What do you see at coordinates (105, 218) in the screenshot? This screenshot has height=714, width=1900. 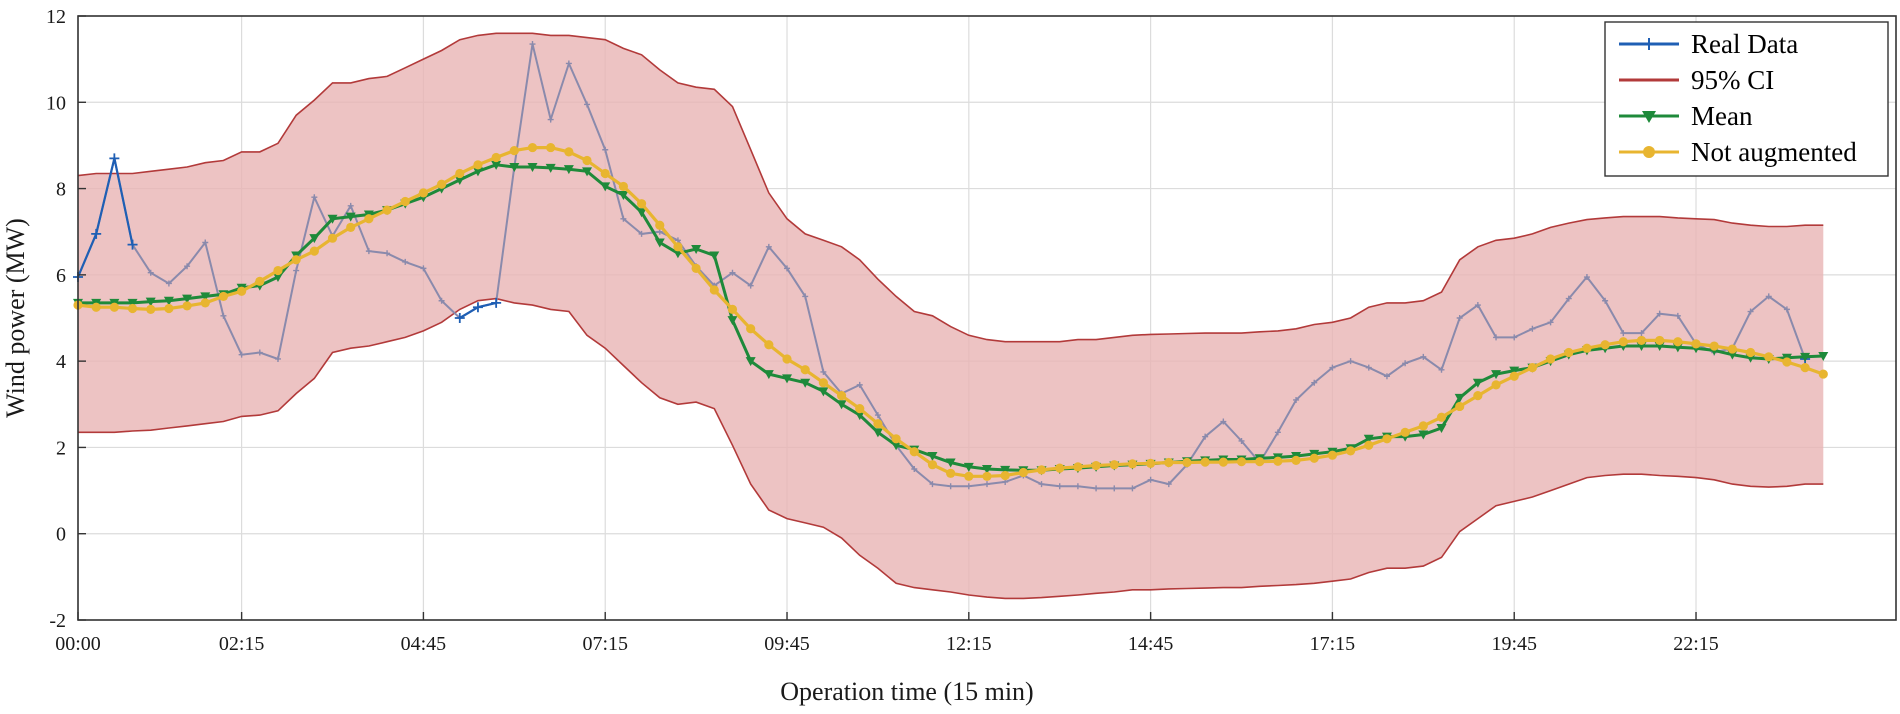 I see `real-data-highlight-line` at bounding box center [105, 218].